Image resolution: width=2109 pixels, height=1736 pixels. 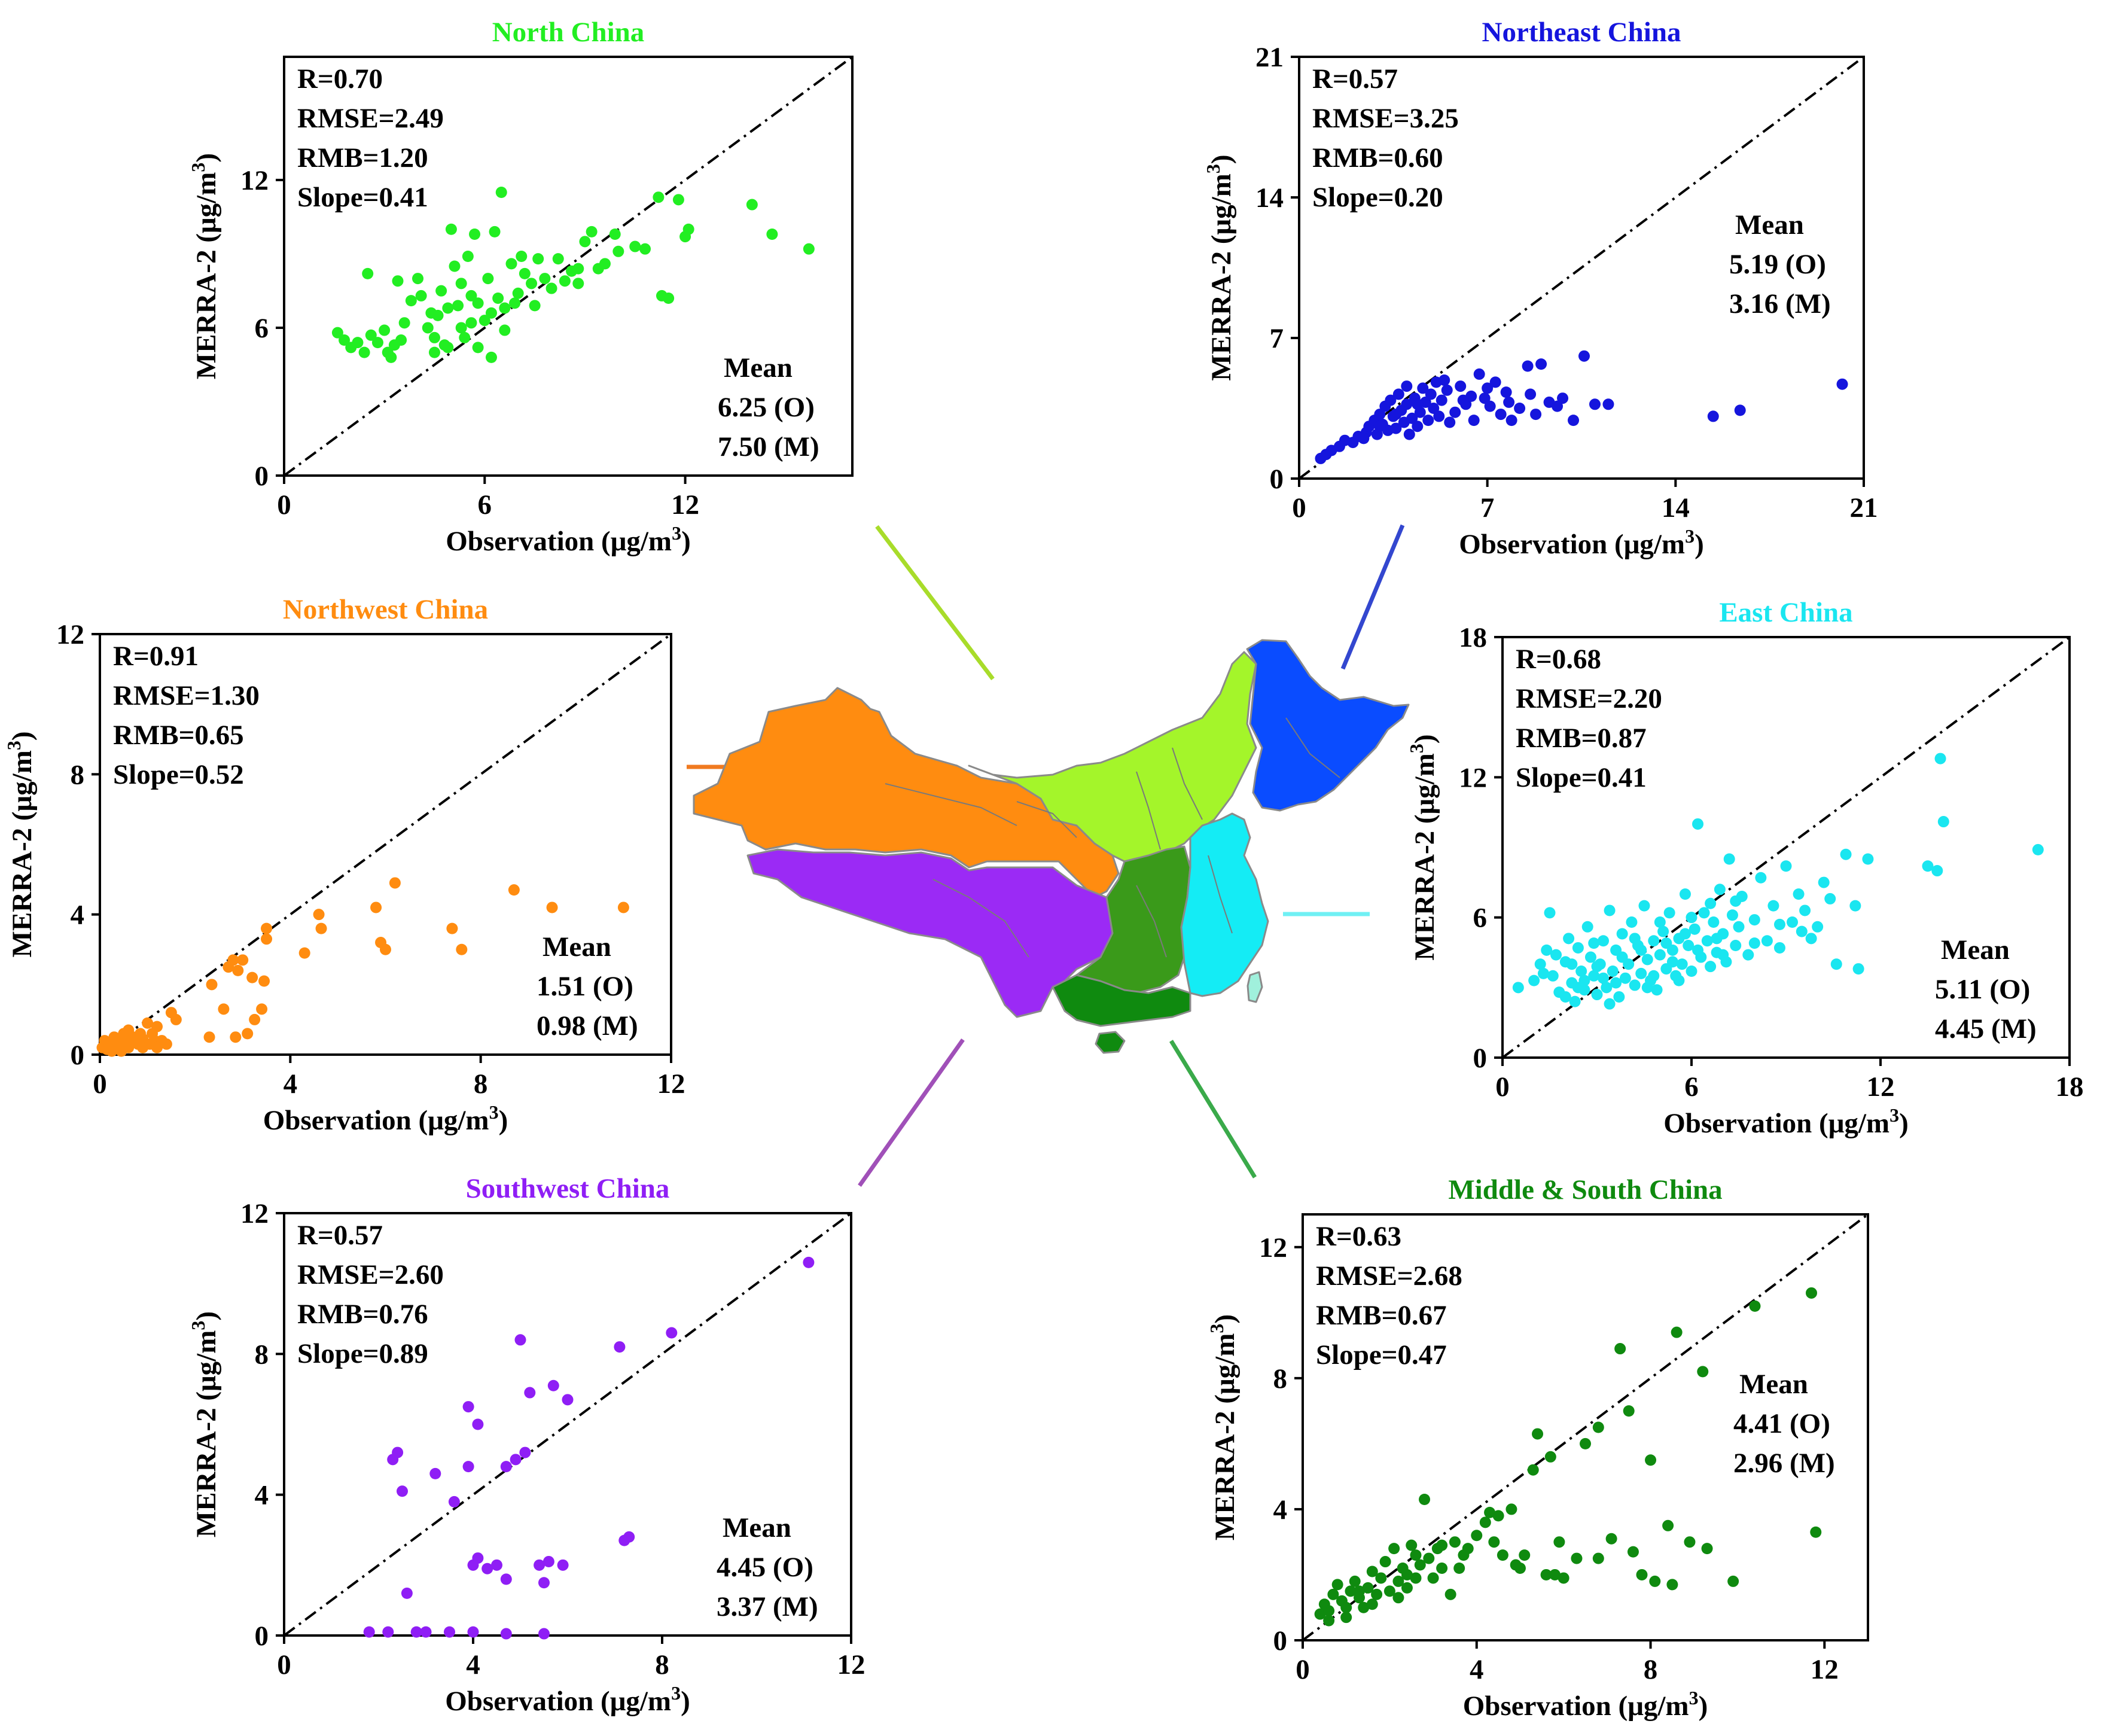 I want to click on stat-text: RMB=0.67, so click(x=1381, y=1315).